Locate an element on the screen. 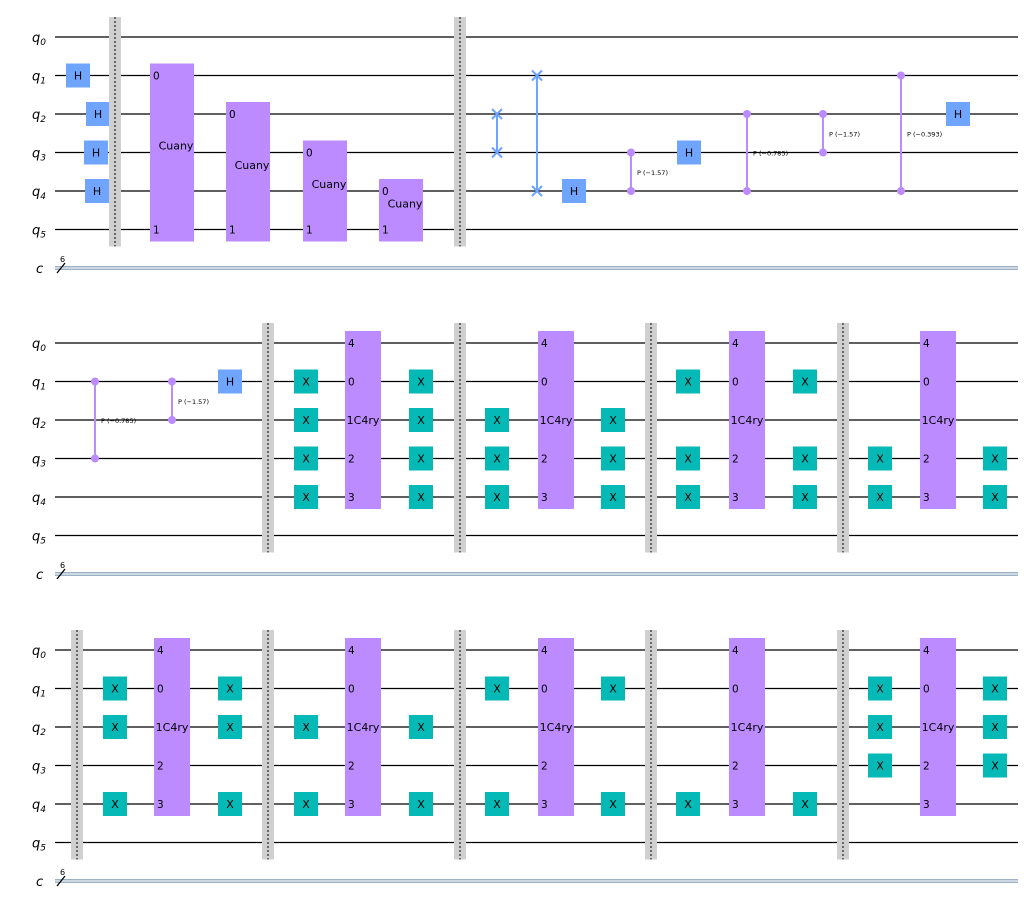 This screenshot has width=1024, height=902. phase-parameter-label: P (−0.393) is located at coordinates (924, 134).